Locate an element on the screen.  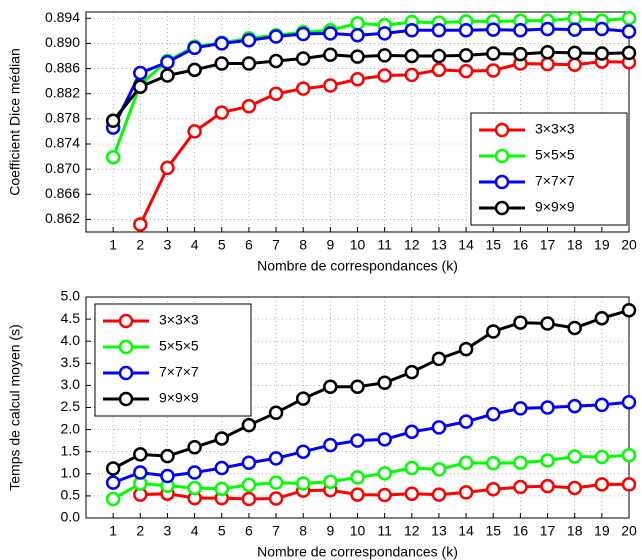
x-tick-label: 14 is located at coordinates (466, 245).